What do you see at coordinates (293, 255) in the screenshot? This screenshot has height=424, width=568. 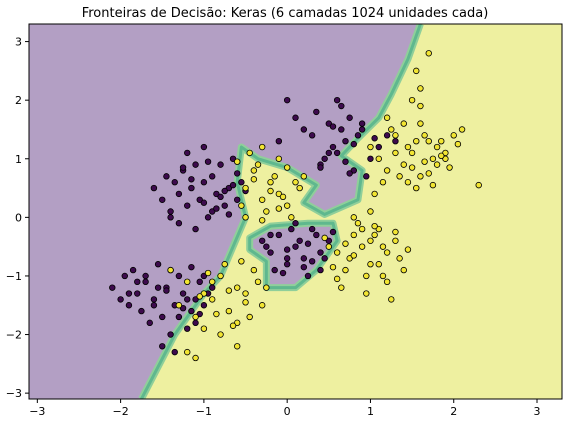 I see `class0-enclave-region` at bounding box center [293, 255].